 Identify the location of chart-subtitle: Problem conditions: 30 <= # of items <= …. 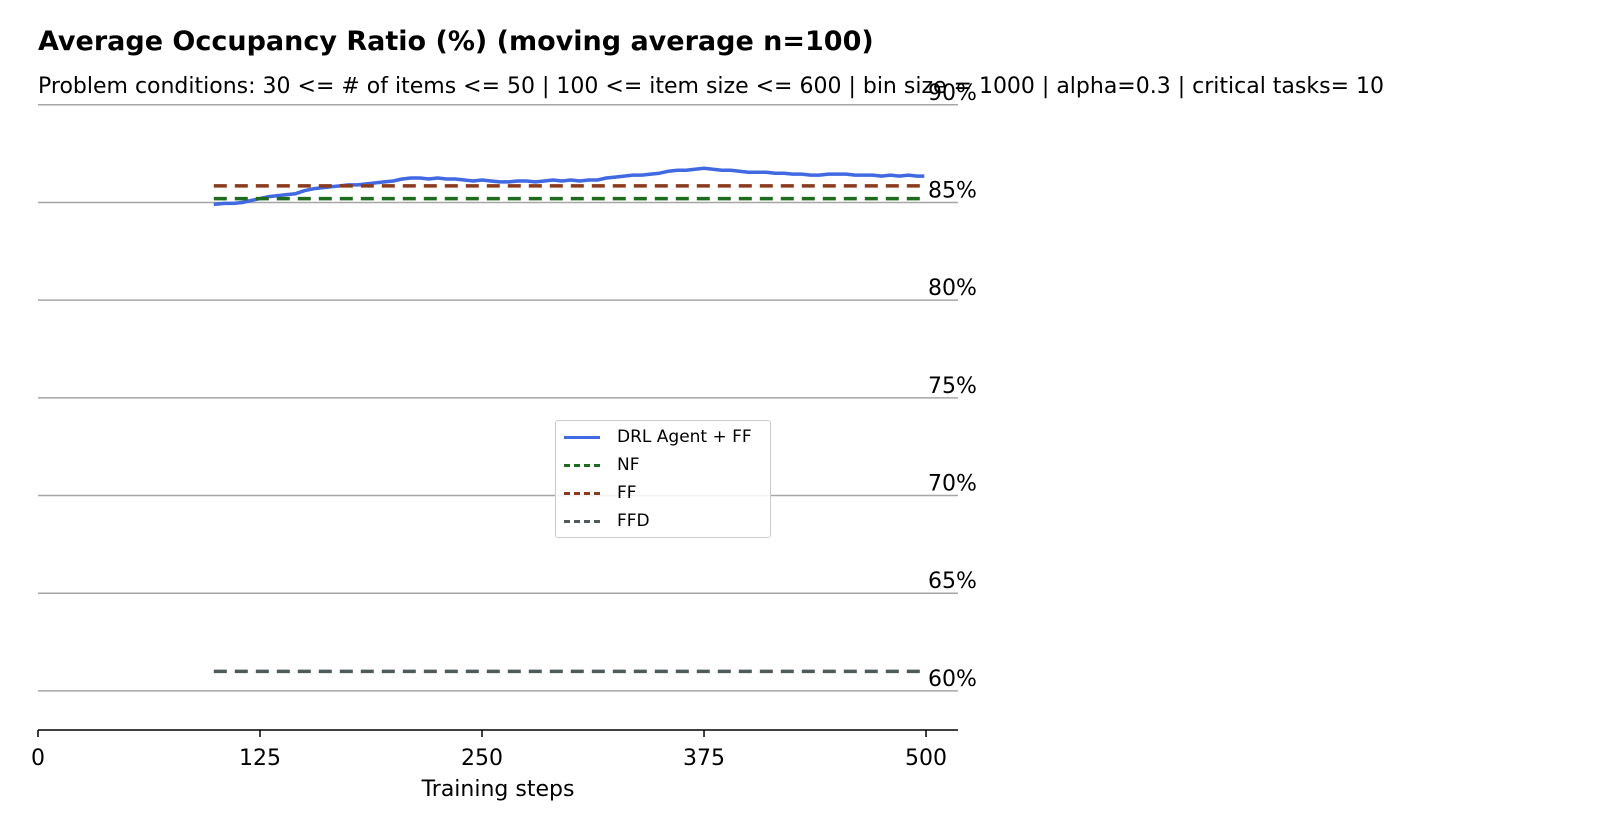
(711, 86).